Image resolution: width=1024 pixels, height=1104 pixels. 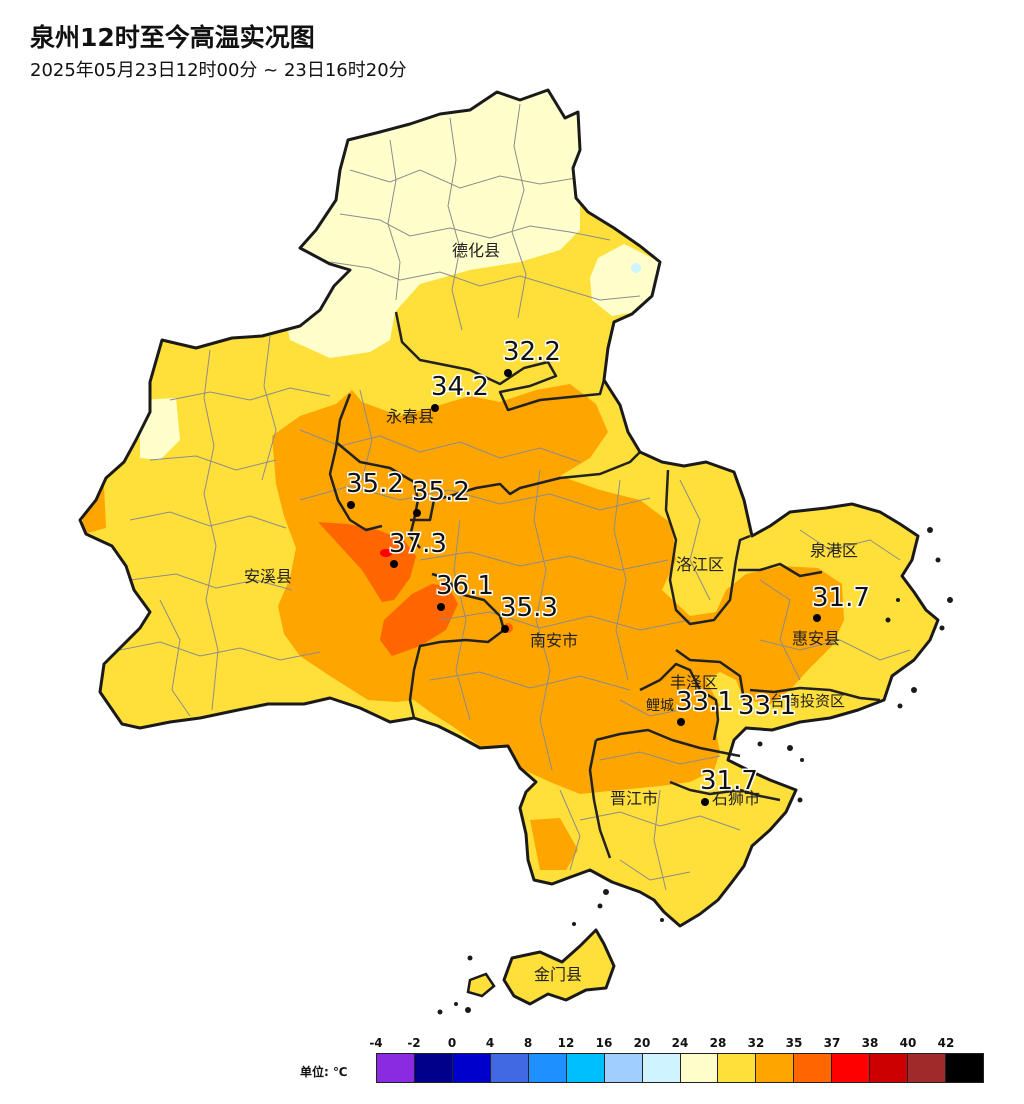 I want to click on county-label-dehua: 德化县, so click(x=476, y=250).